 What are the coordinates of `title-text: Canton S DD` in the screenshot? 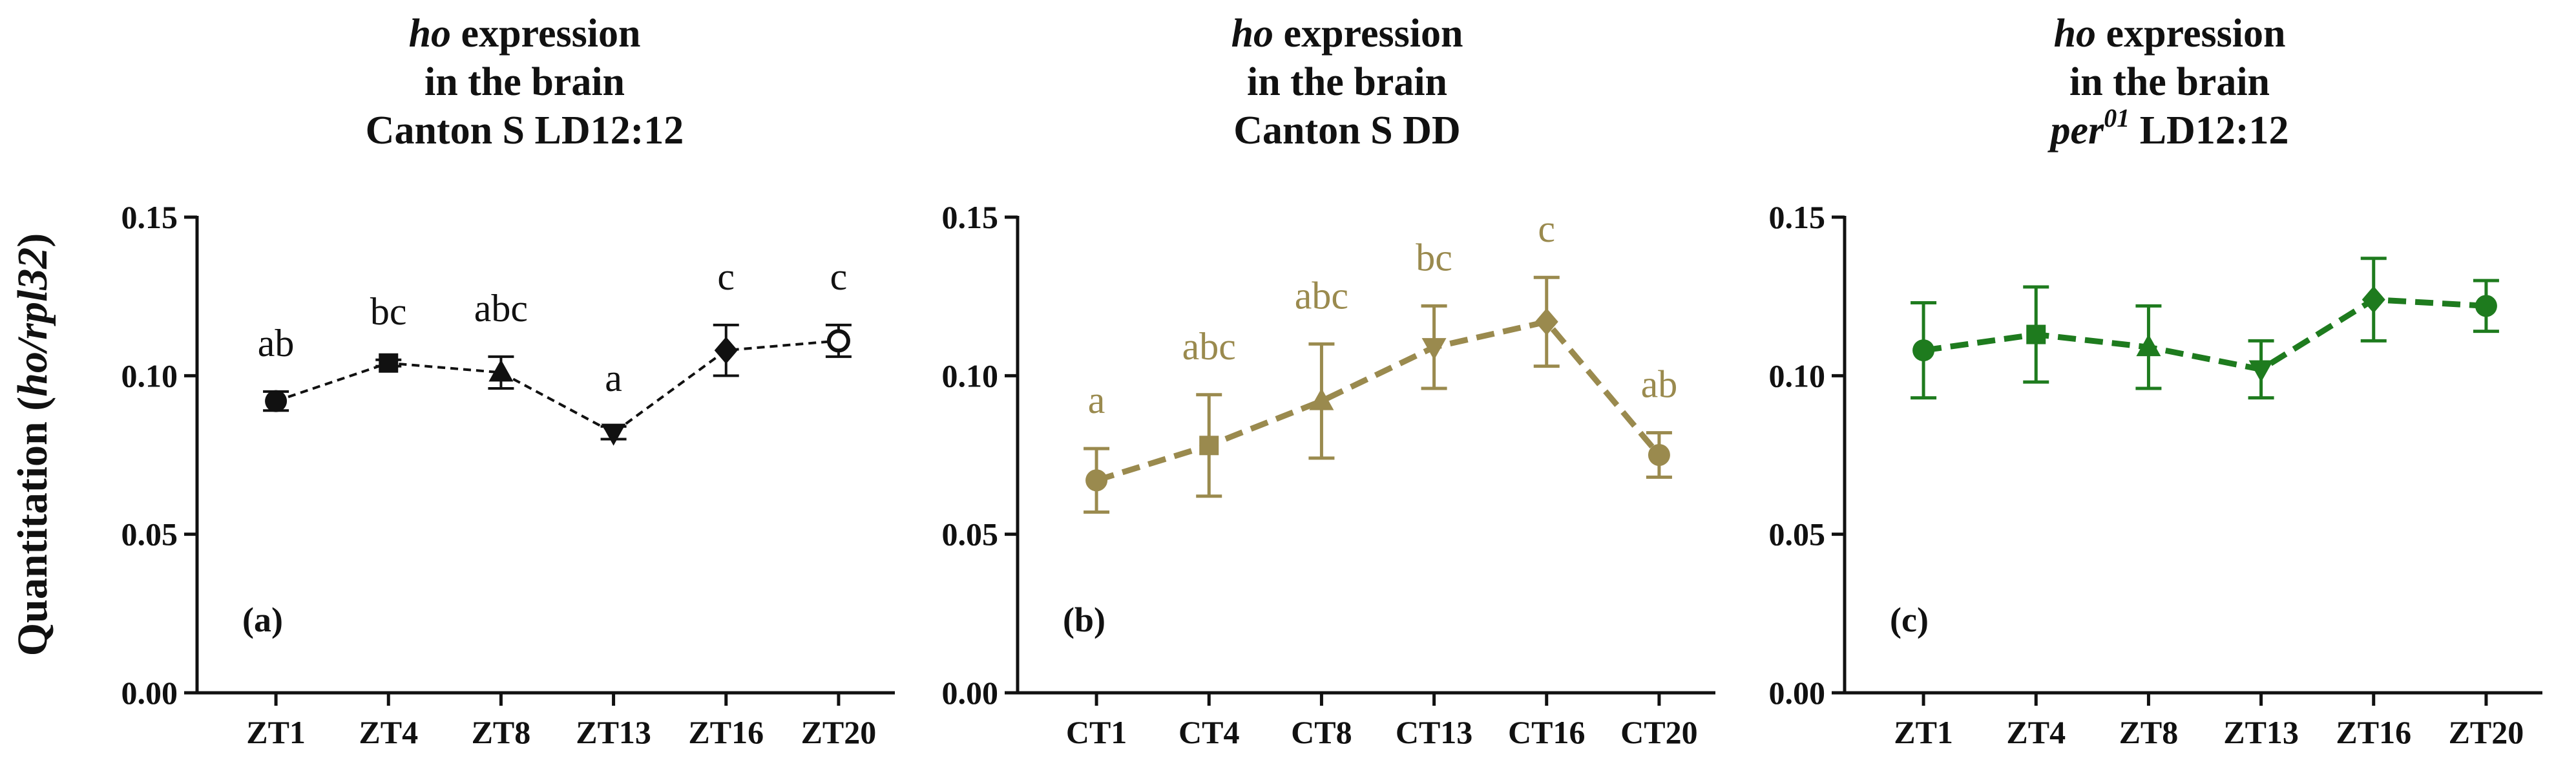 It's located at (1346, 131).